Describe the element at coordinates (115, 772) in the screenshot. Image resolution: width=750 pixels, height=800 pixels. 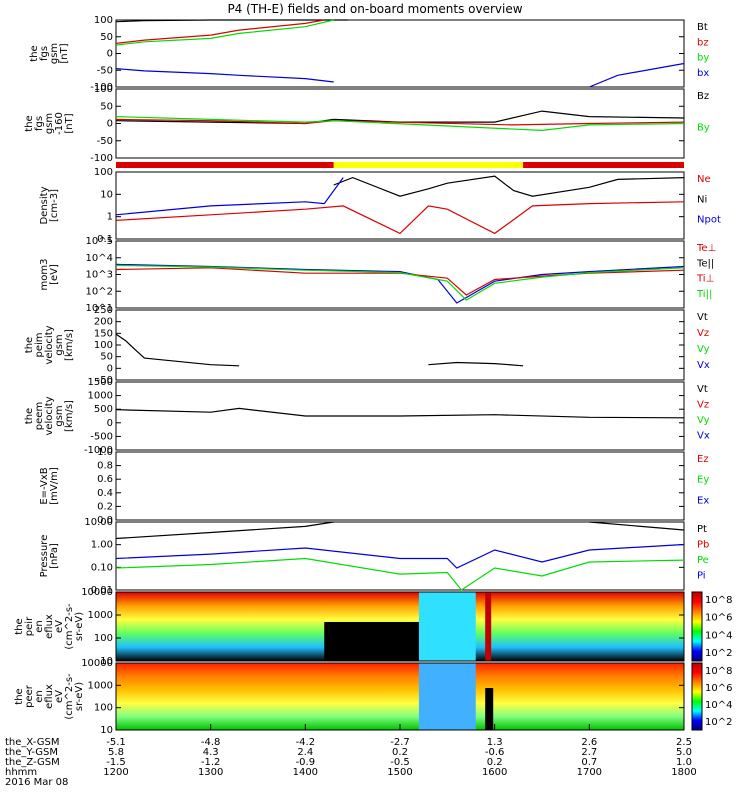
I see `xaxis-value: 1200` at that location.